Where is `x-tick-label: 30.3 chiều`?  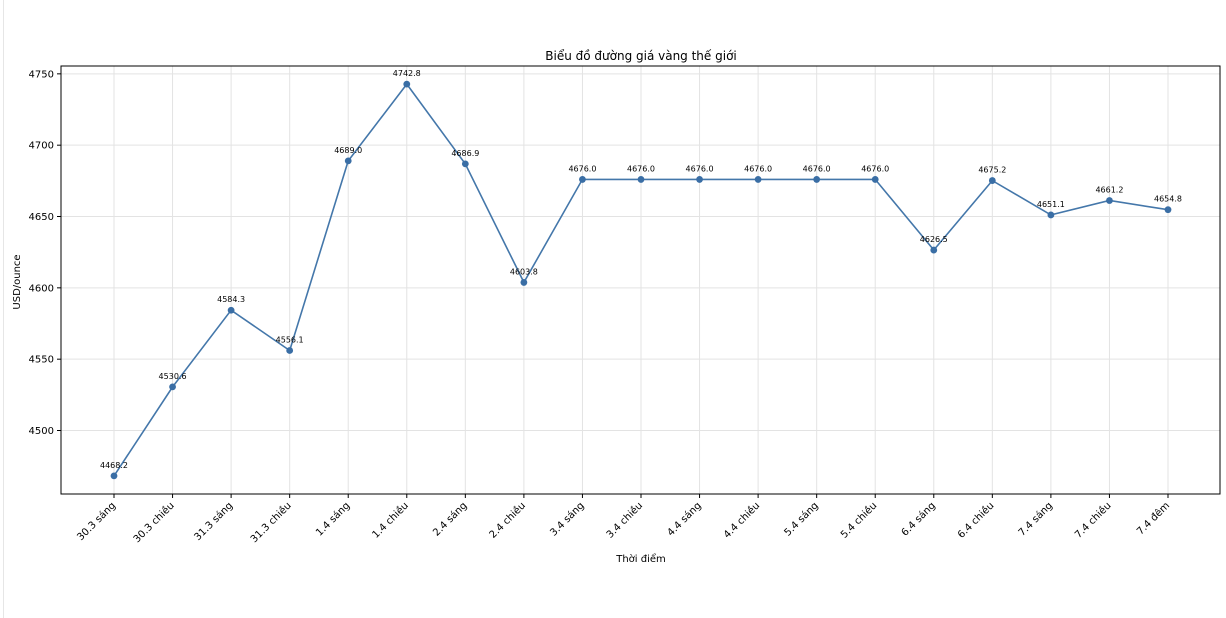 x-tick-label: 30.3 chiều is located at coordinates (154, 523).